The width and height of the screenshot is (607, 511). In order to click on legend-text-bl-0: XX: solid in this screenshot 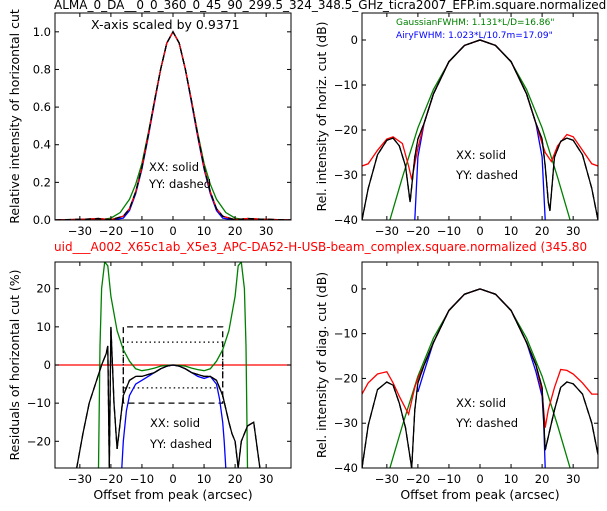, I will do `click(175, 423)`.